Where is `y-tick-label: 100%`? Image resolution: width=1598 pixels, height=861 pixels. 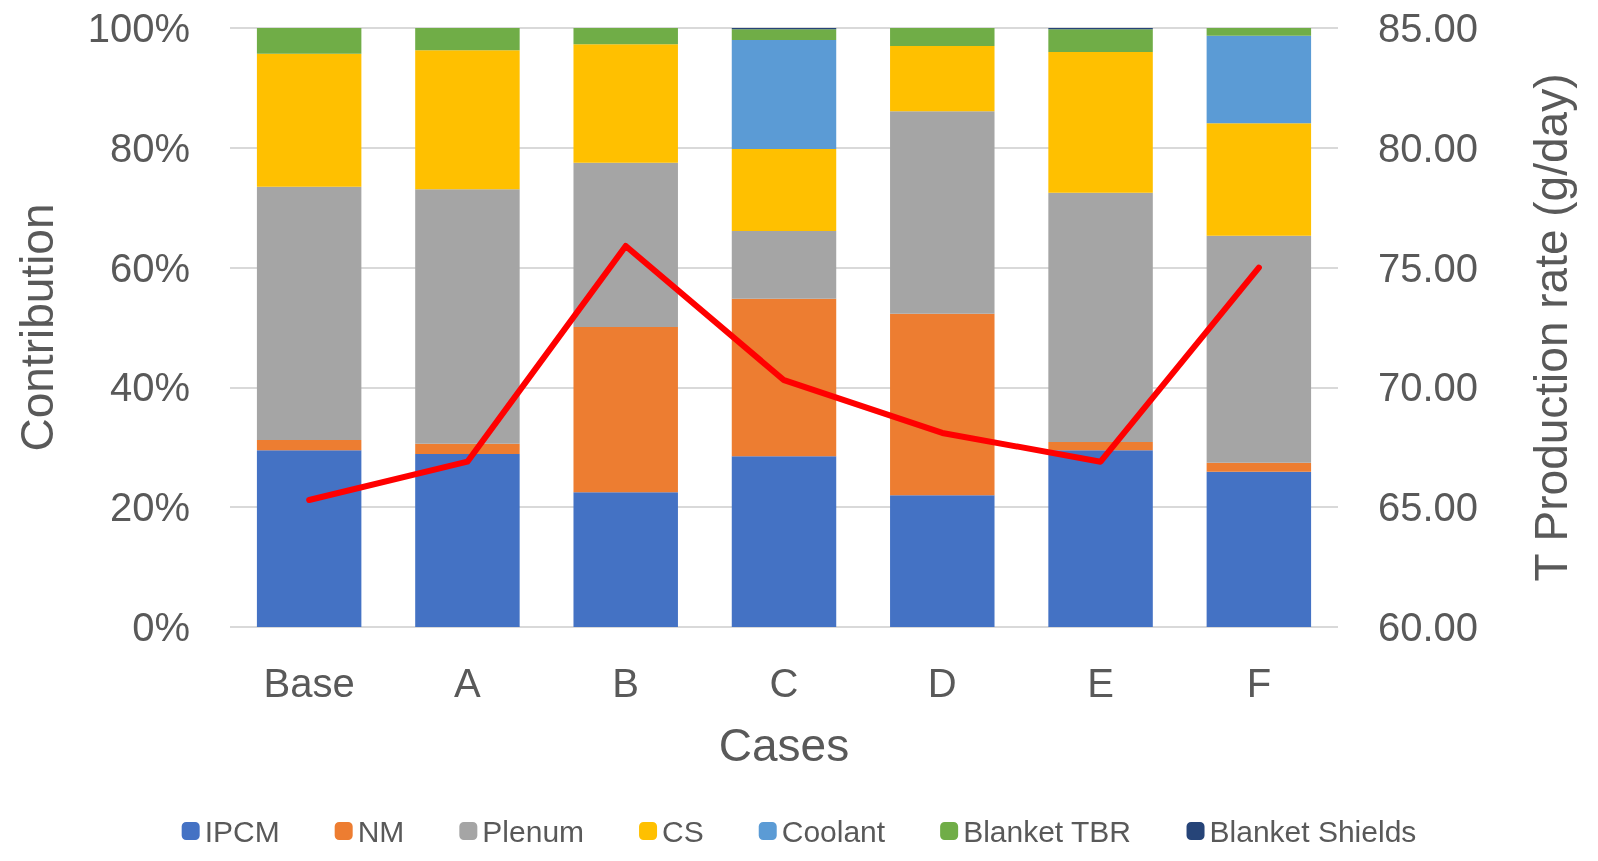 y-tick-label: 100% is located at coordinates (138, 28).